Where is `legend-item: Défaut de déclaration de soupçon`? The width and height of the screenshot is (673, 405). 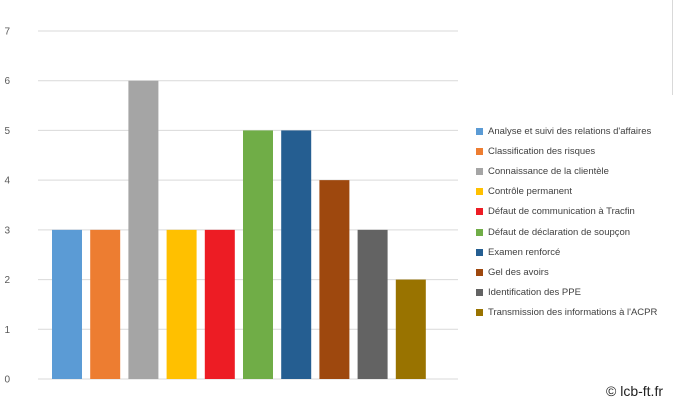 legend-item: Défaut de déclaration de soupçon is located at coordinates (574, 232).